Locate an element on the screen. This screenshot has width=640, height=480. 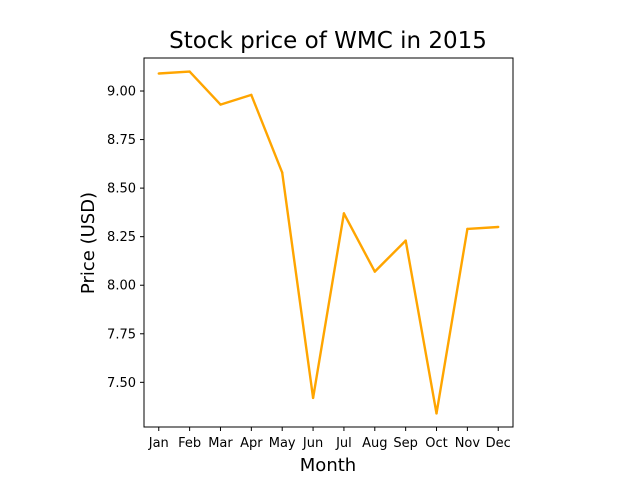
x-tick-label: Jun is located at coordinates (312, 443).